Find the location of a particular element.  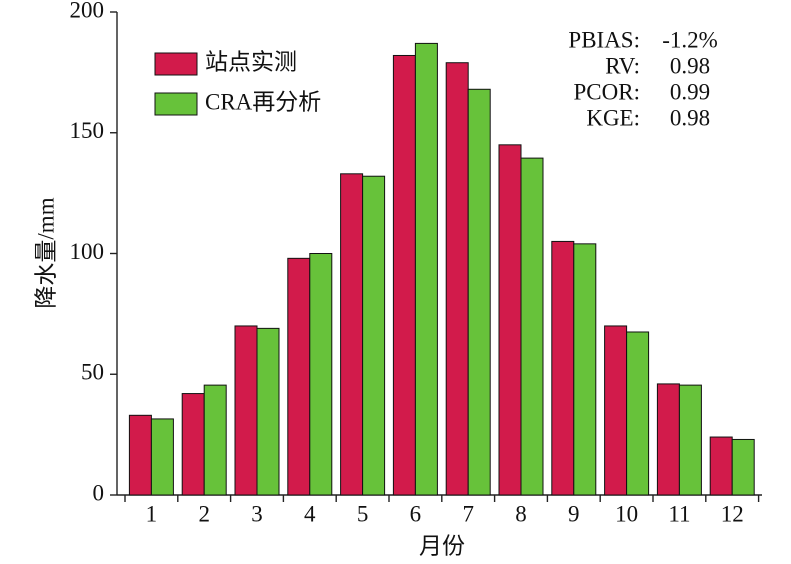

stat-label: RV: is located at coordinates (622, 65).